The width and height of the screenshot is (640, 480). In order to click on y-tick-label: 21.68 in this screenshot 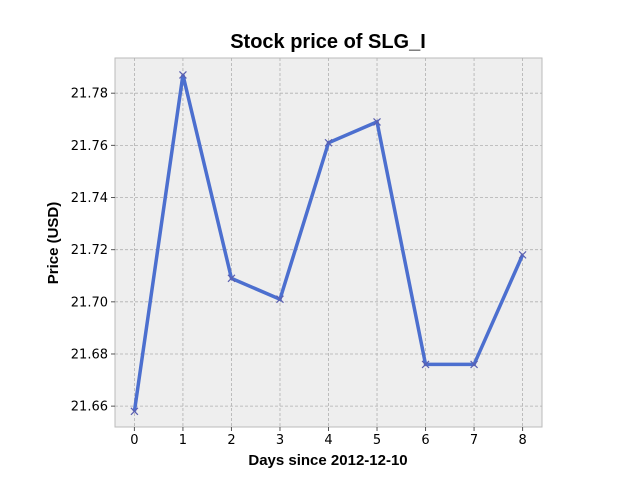, I will do `click(89, 354)`.